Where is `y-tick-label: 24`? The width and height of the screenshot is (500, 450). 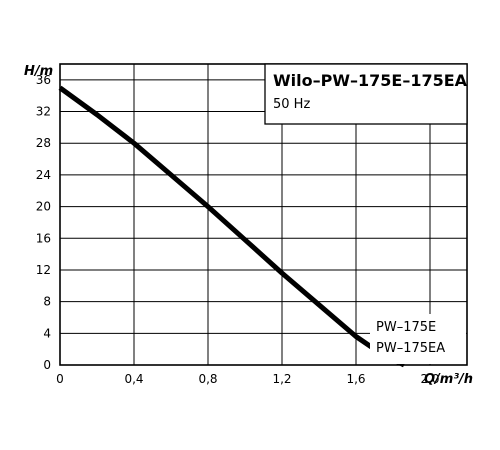
y-tick-label: 24 is located at coordinates (43, 175).